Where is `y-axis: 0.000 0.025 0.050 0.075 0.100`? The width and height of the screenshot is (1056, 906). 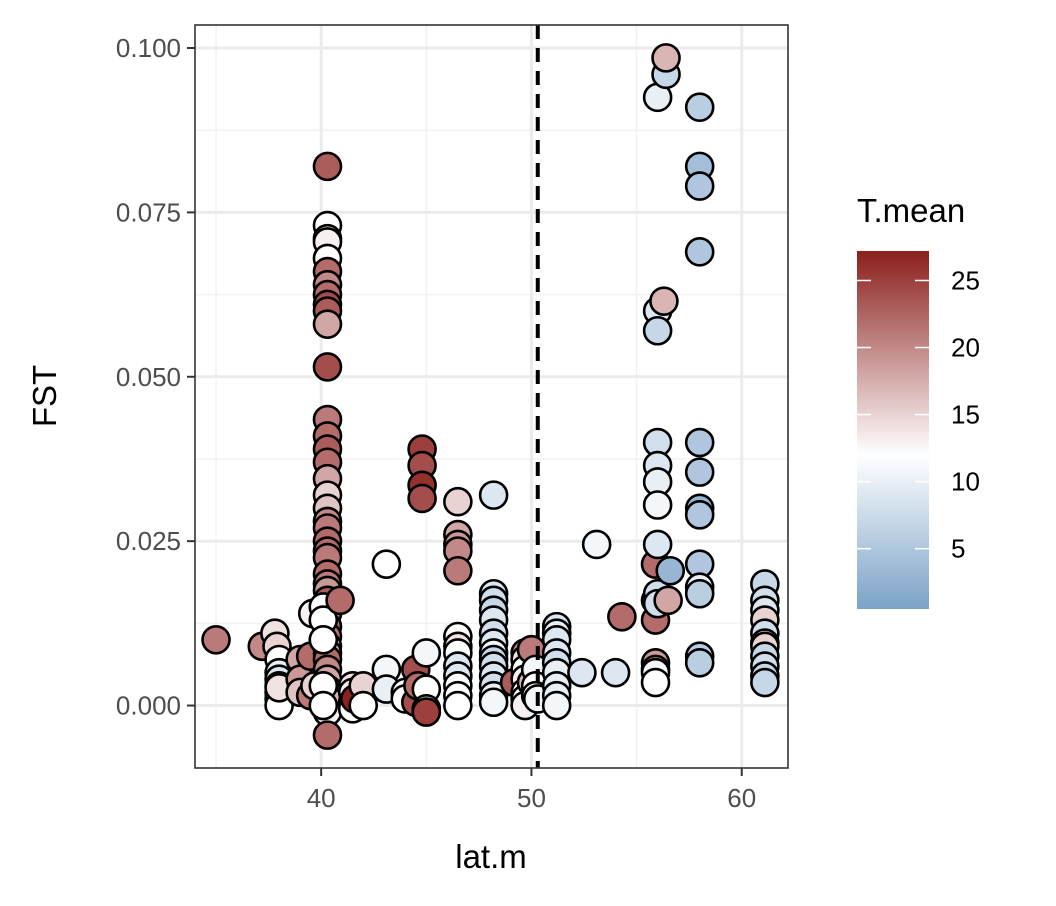
y-axis: 0.000 0.025 0.050 0.075 0.100 is located at coordinates (155, 377).